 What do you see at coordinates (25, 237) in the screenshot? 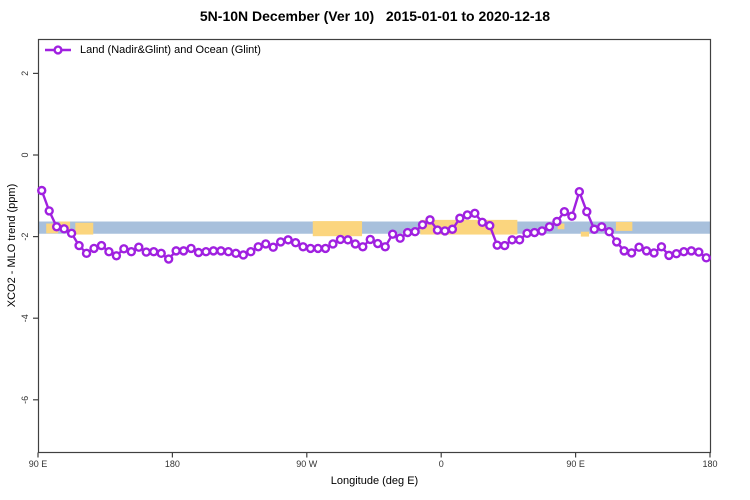
I see `y-tick-label: -2` at bounding box center [25, 237].